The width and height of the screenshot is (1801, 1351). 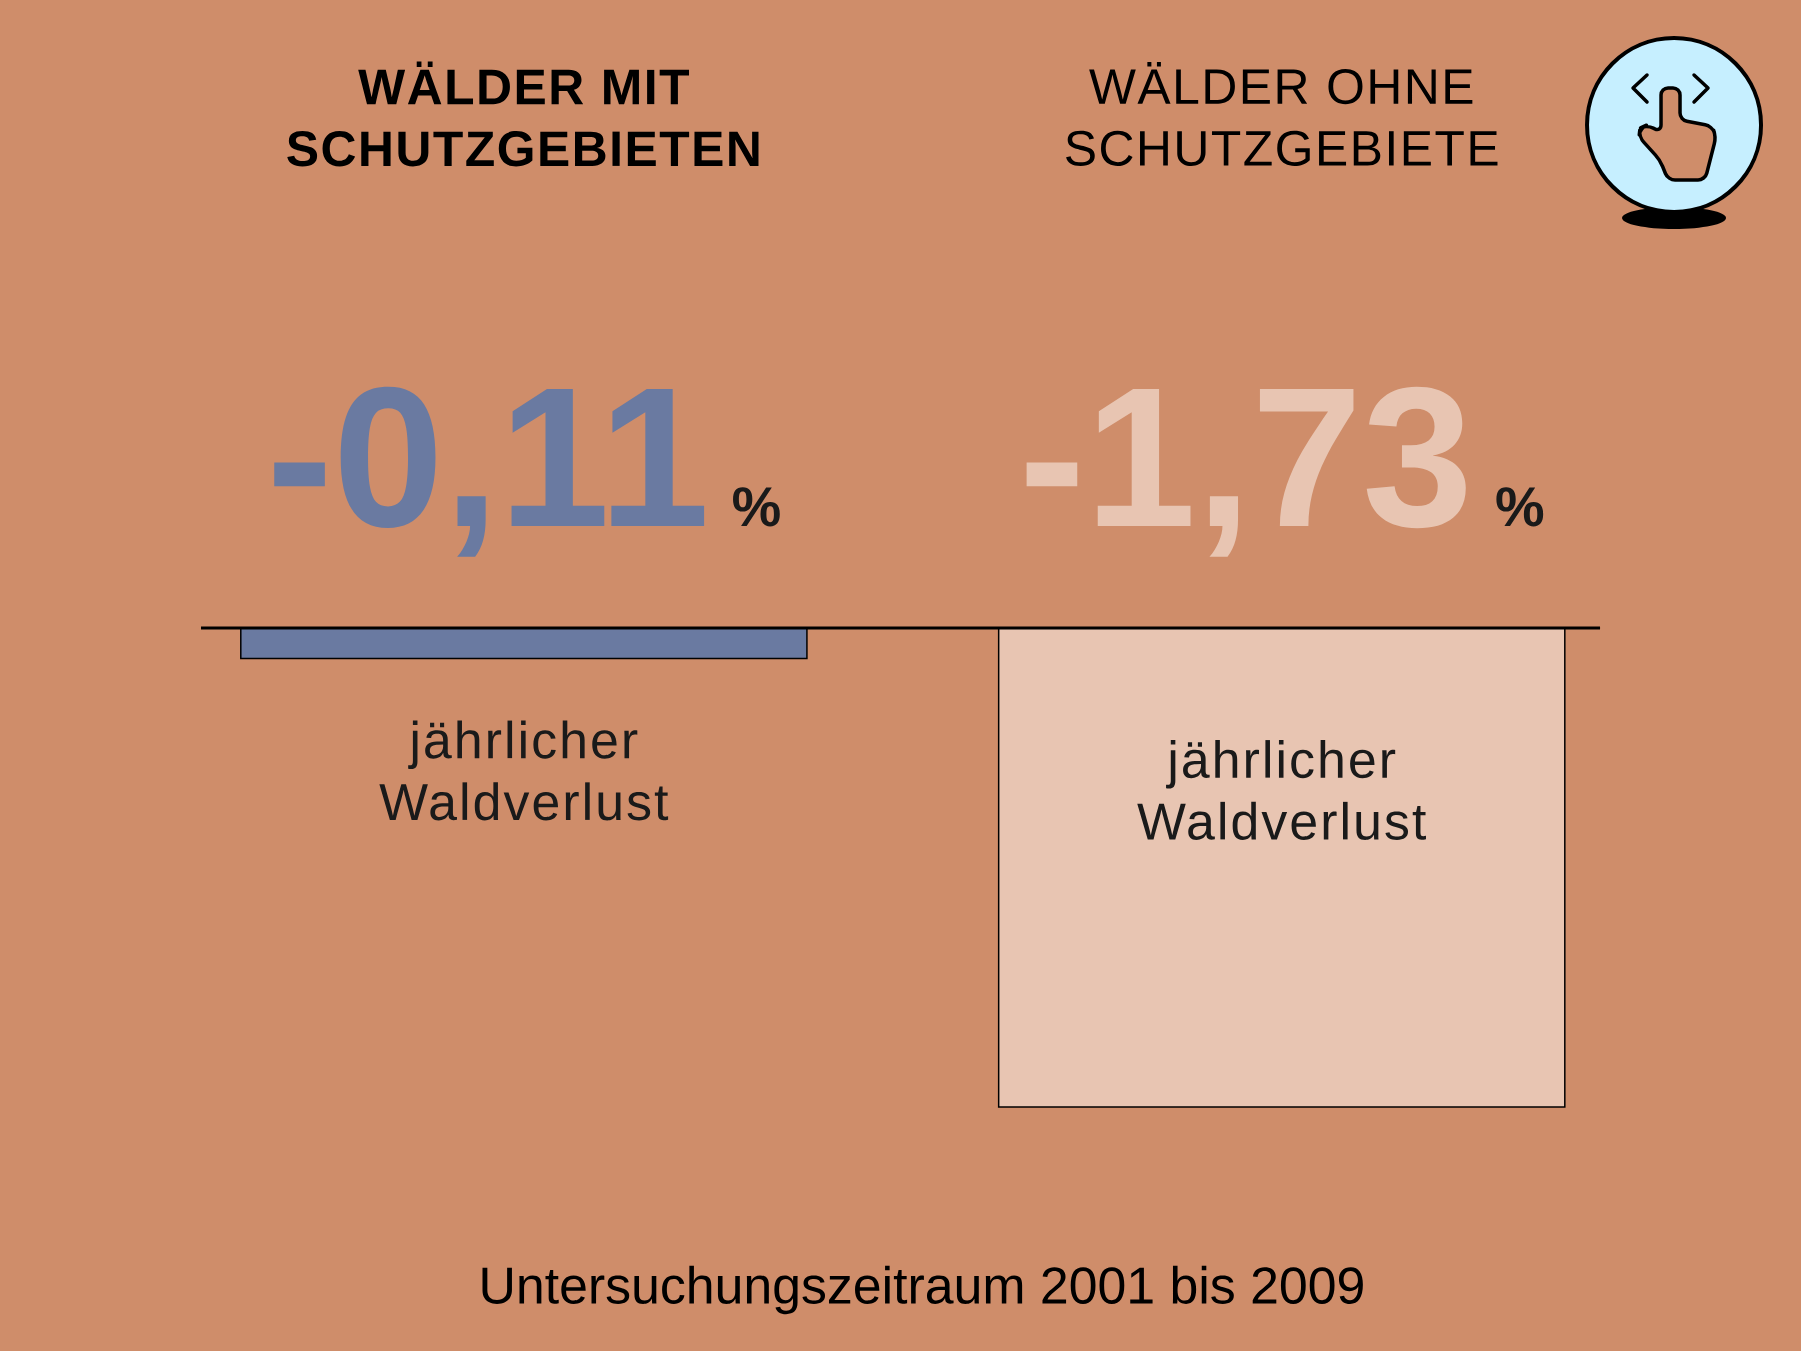 I want to click on text: Untersuchungszeitraum 2001 bis 2009, so click(x=922, y=1290).